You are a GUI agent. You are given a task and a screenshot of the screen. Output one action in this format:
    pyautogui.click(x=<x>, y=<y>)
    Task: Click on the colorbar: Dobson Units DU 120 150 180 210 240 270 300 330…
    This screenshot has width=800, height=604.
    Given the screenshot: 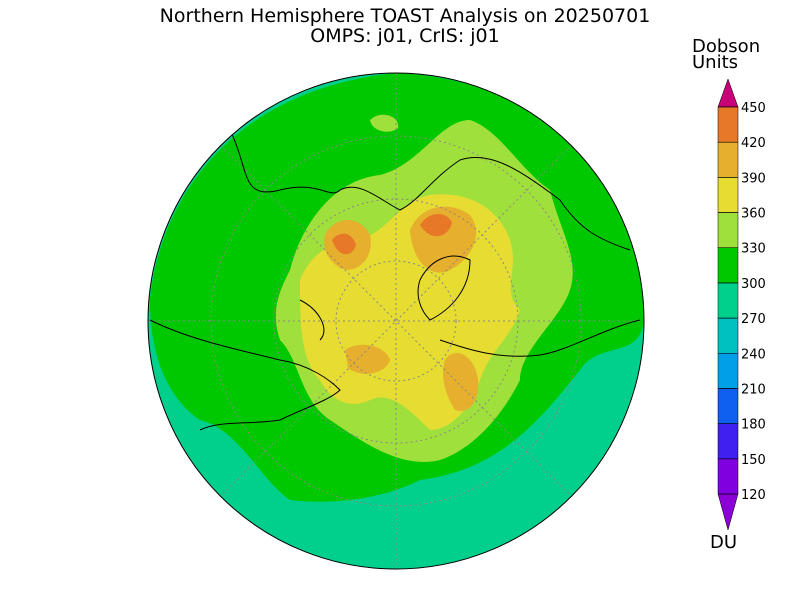 What is the action you would take?
    pyautogui.click(x=729, y=294)
    